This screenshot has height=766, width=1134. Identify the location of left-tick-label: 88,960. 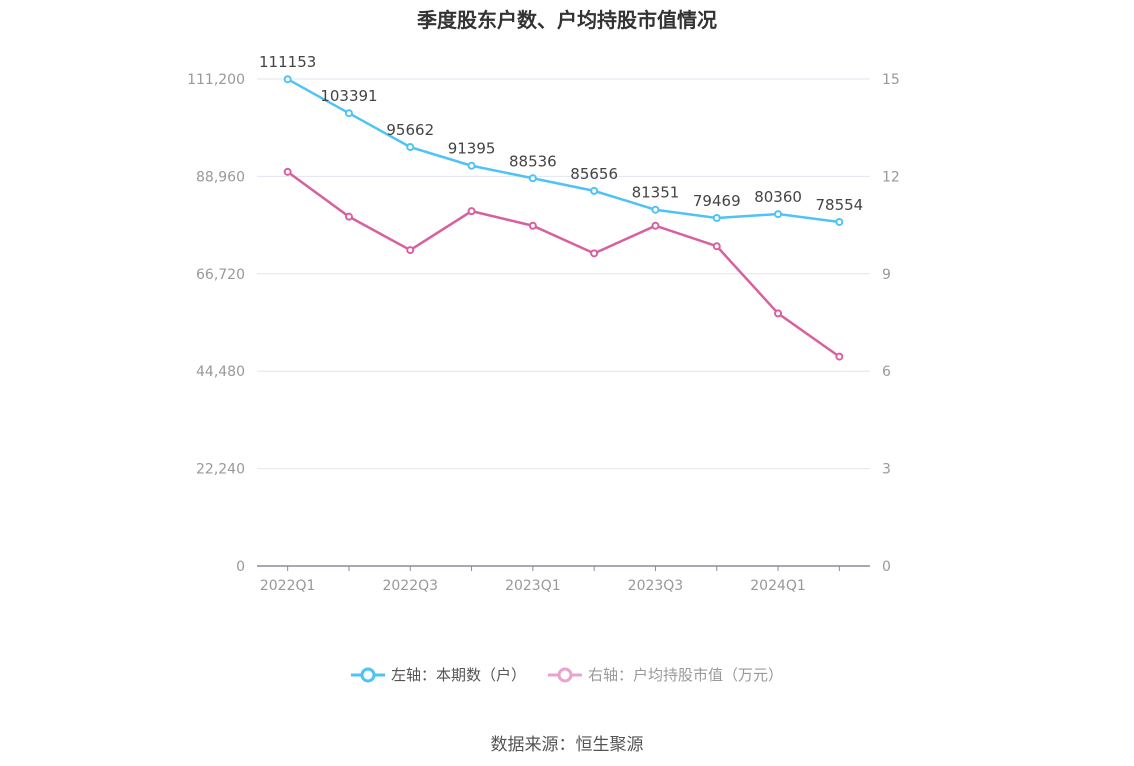
(220, 177).